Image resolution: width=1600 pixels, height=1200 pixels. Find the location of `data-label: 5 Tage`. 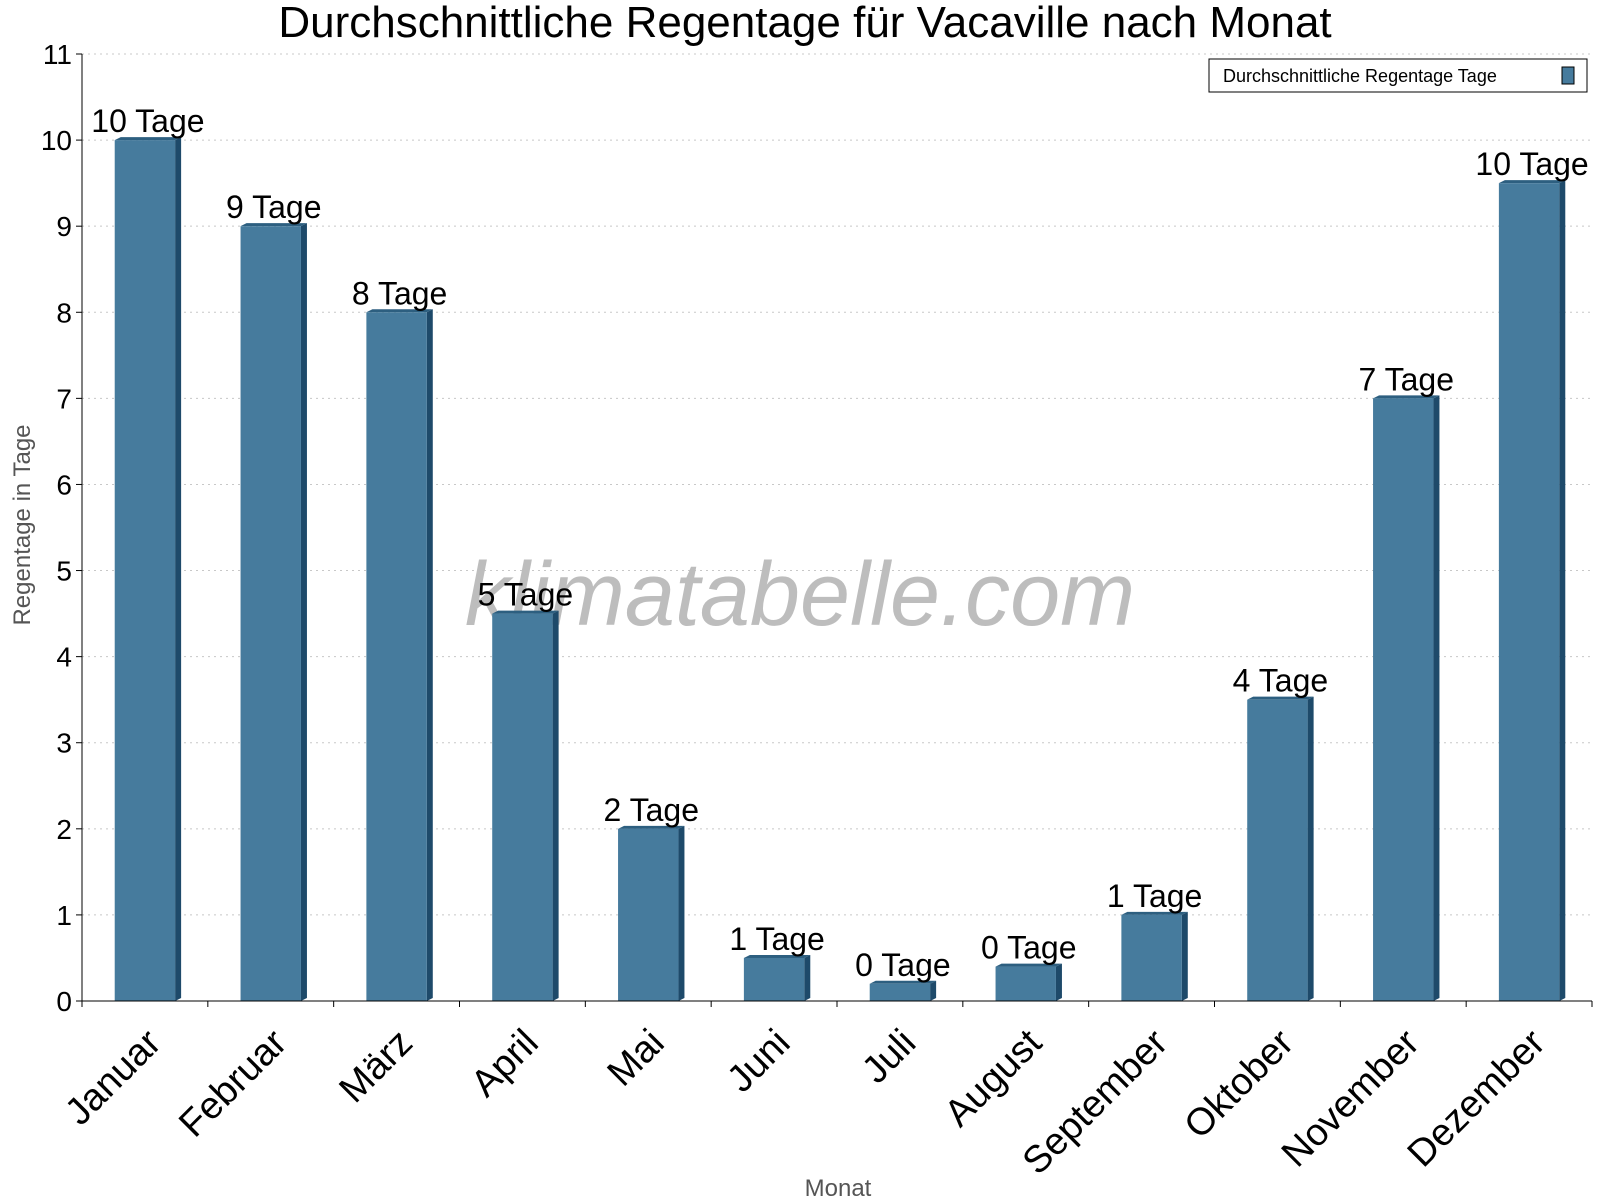

data-label: 5 Tage is located at coordinates (526, 595).